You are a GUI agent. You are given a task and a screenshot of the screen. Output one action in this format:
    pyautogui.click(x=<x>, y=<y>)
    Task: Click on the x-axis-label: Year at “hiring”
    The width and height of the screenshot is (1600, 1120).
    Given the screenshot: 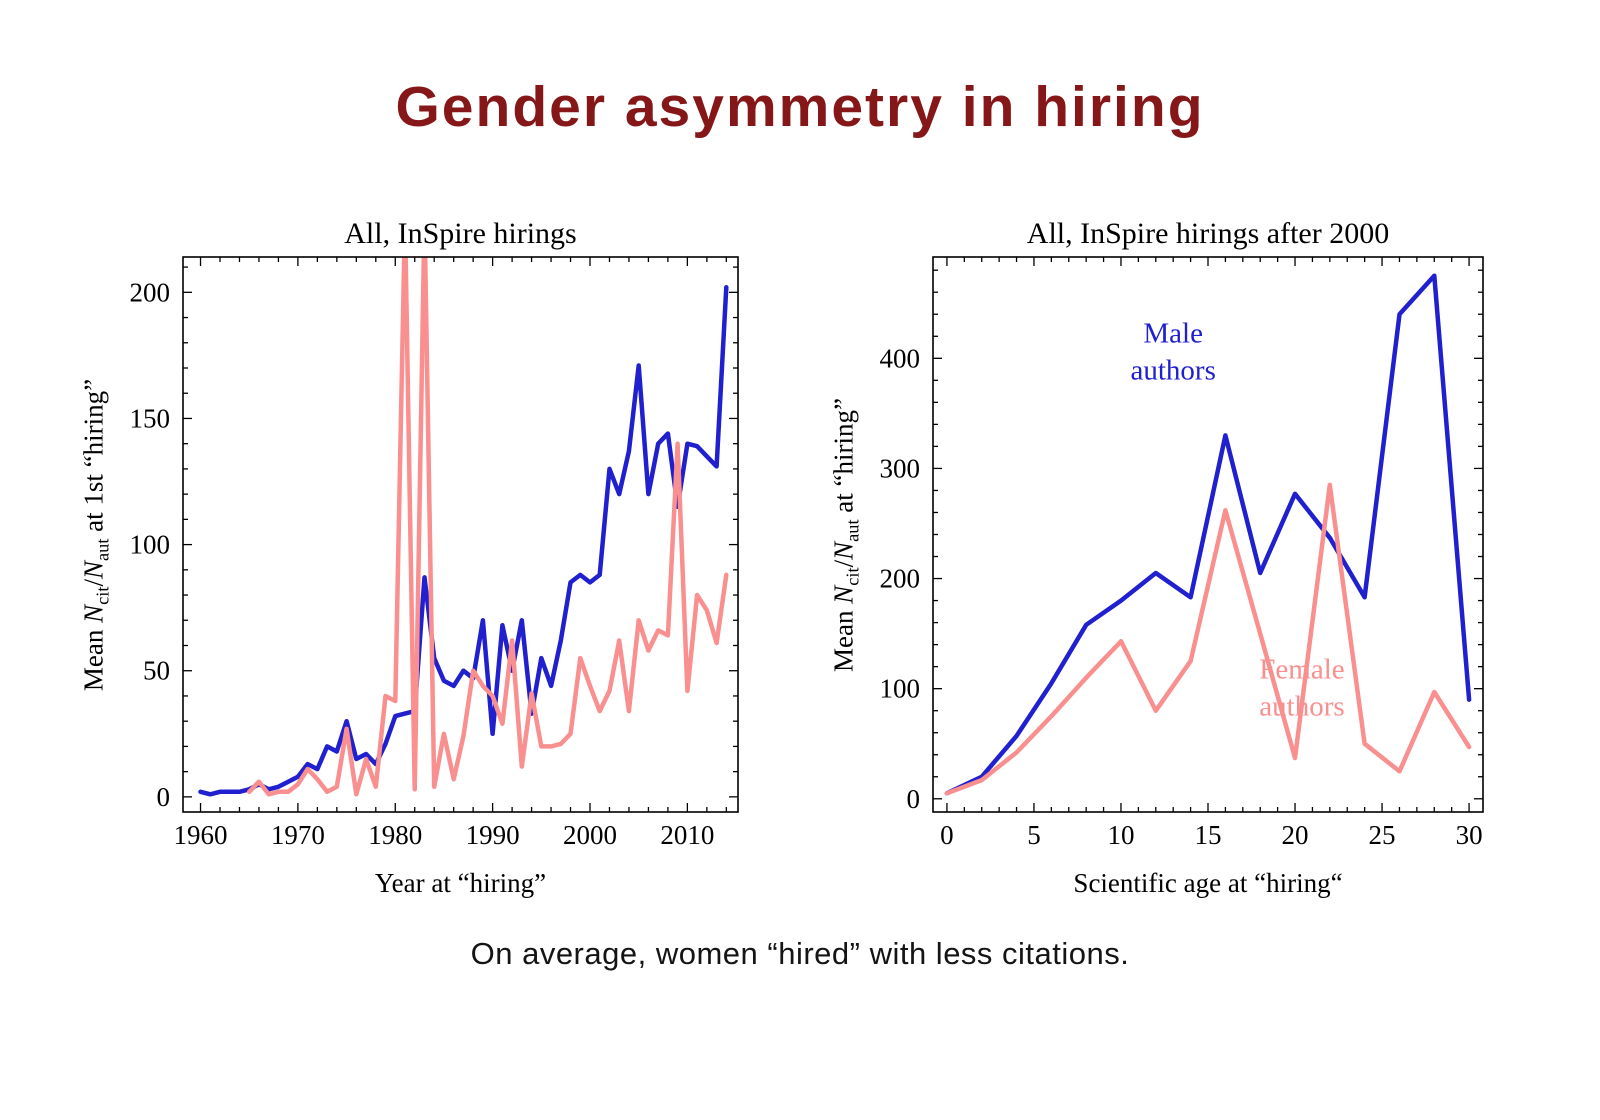 What is the action you would take?
    pyautogui.click(x=460, y=883)
    